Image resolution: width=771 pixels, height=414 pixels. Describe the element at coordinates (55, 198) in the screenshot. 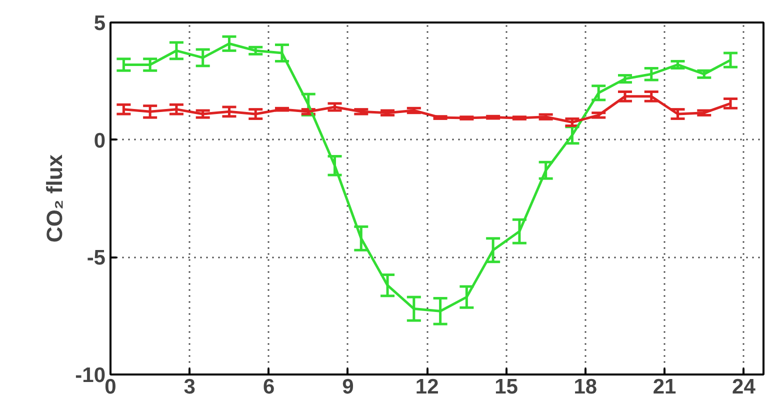

I see `y-axis-title: CO₂ flux` at that location.